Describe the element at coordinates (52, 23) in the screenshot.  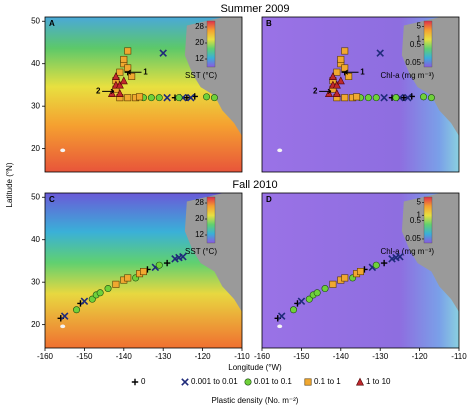
I see `panel-label: A` at that location.